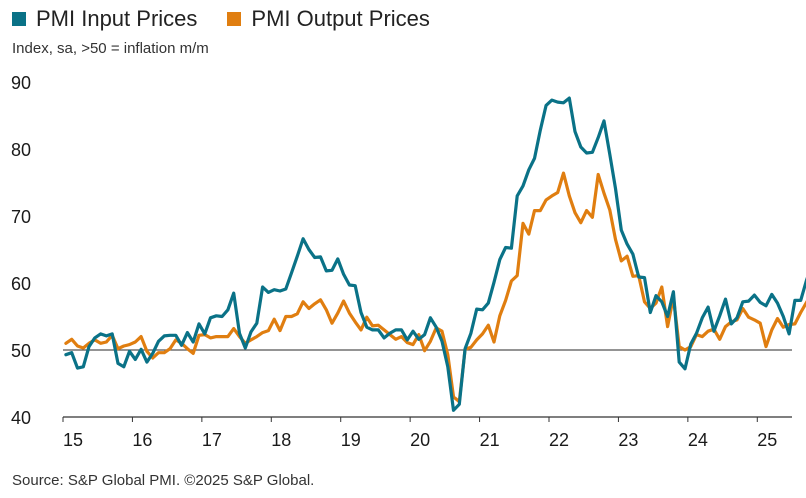  Describe the element at coordinates (21, 351) in the screenshot. I see `y-tick-label-50: 50` at that location.